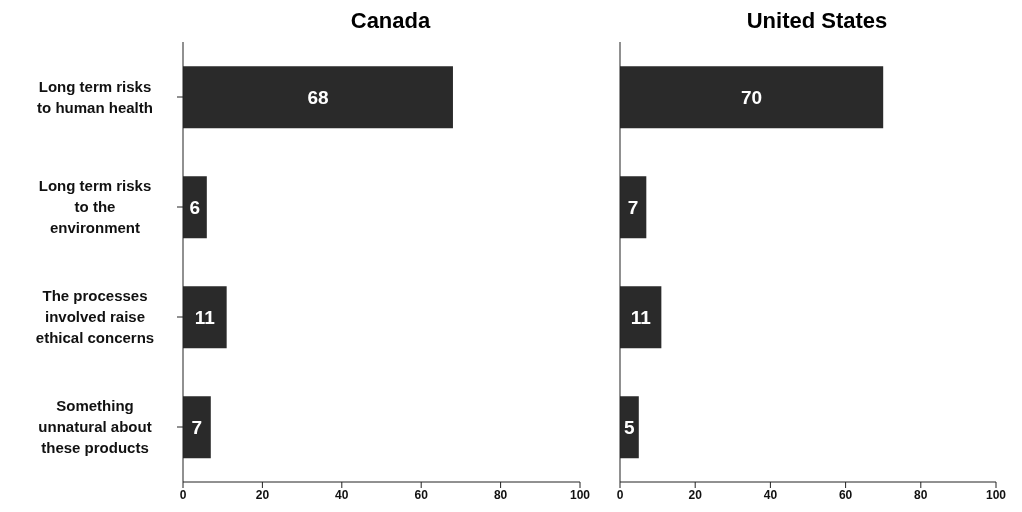 The height and width of the screenshot is (512, 1022). What do you see at coordinates (817, 21) in the screenshot?
I see `chart-title: United States` at bounding box center [817, 21].